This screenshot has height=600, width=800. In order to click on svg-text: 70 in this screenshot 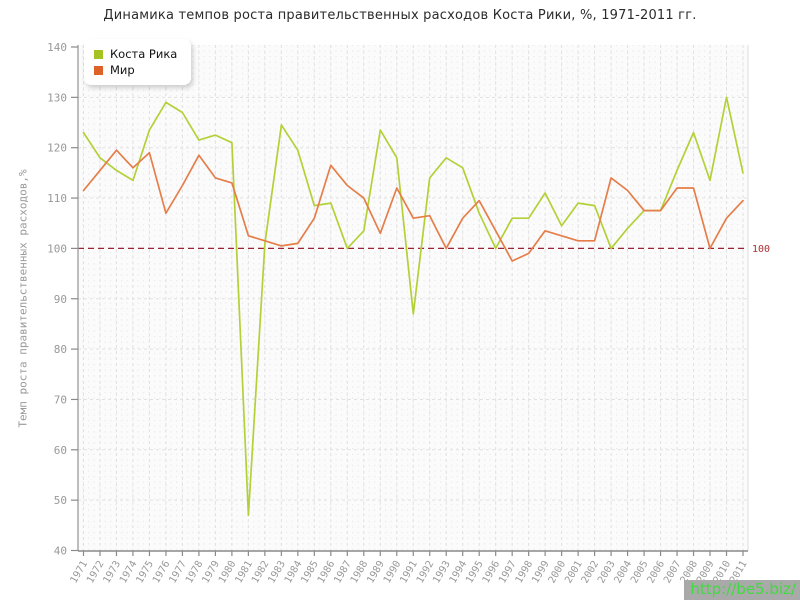, I will do `click(60, 399)`.